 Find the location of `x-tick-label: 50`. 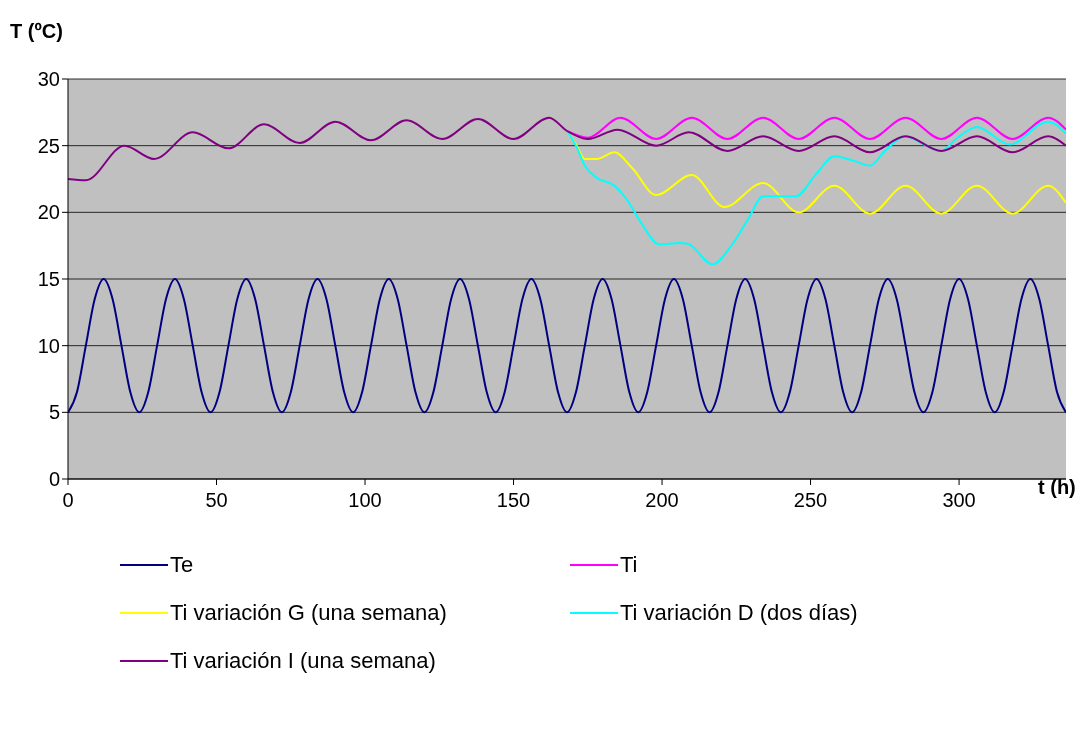

x-tick-label: 50 is located at coordinates (216, 500).